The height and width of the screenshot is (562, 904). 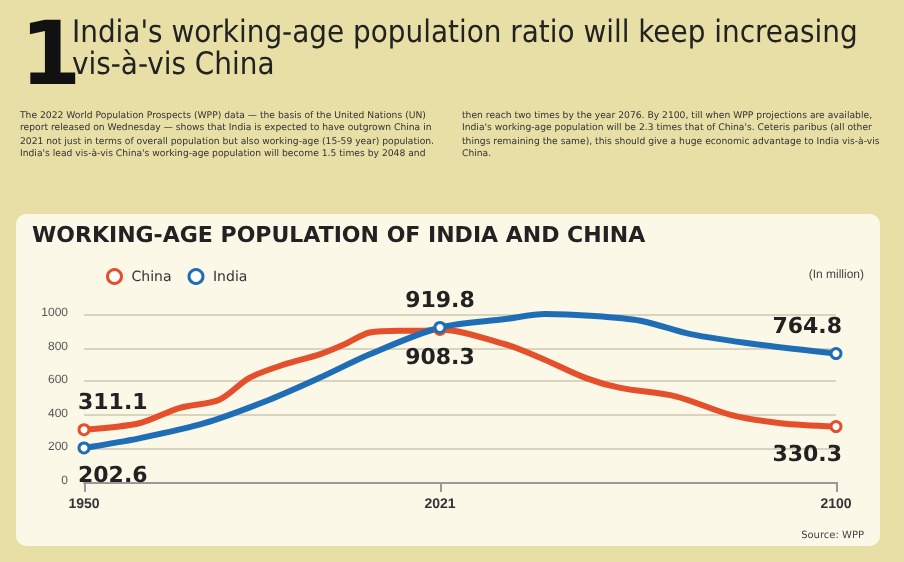 What do you see at coordinates (807, 326) in the screenshot?
I see `data-label: 764.8` at bounding box center [807, 326].